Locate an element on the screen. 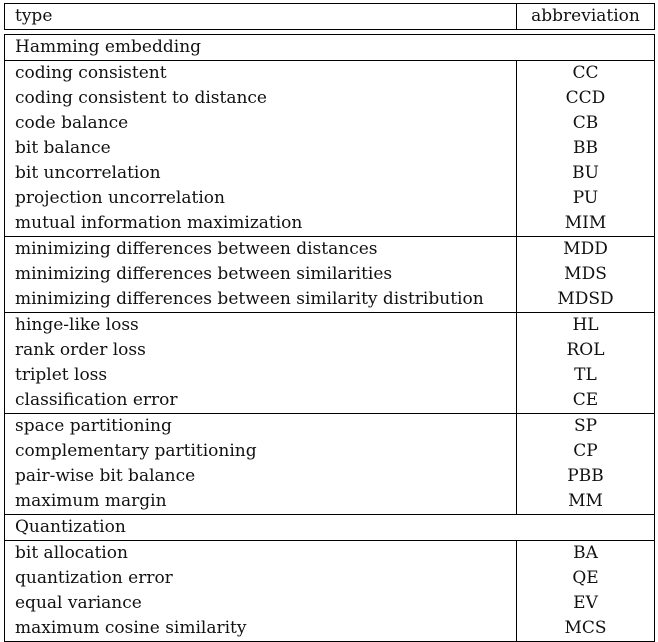 This screenshot has height=642, width=658. table-row: mutual information maximization MIM is located at coordinates (329, 224).